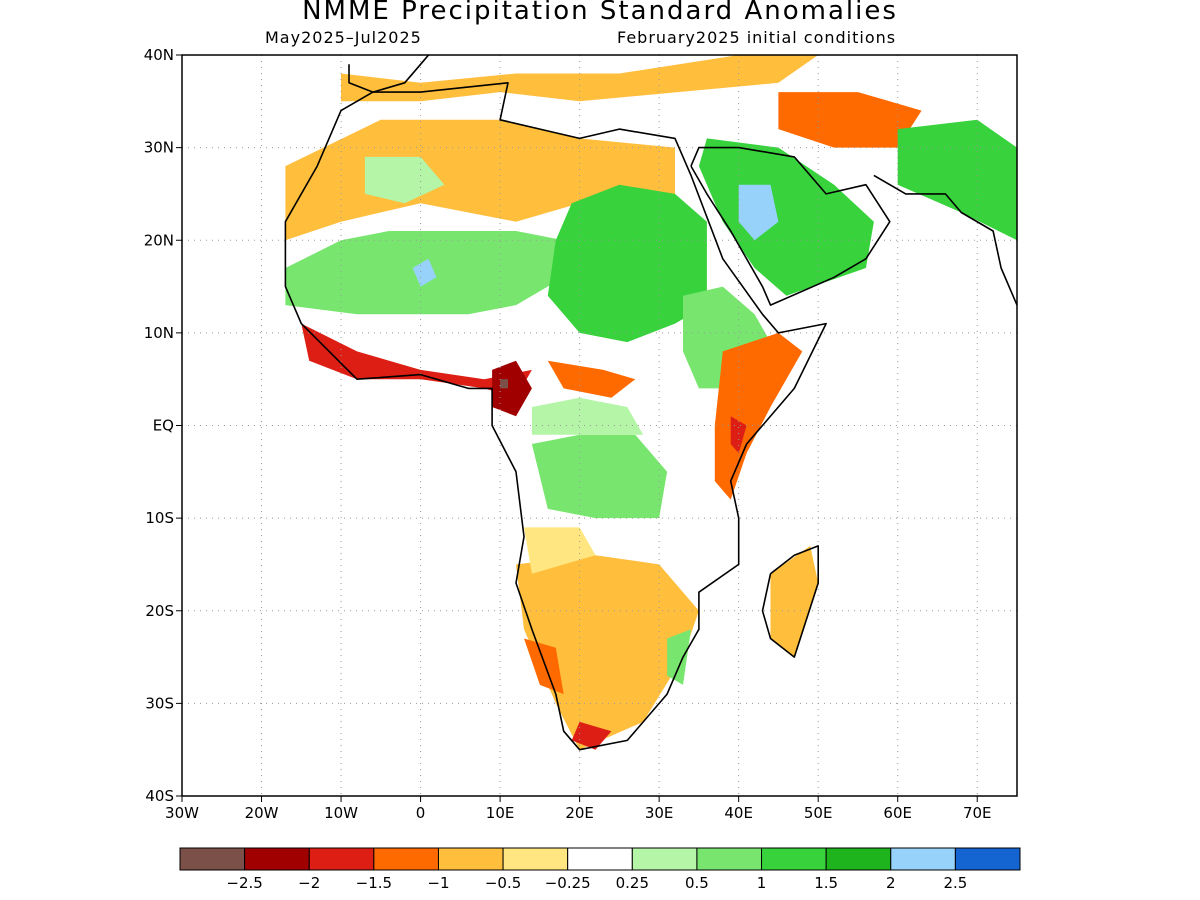  What do you see at coordinates (600, 13) in the screenshot?
I see `map-title: NMME Precipitation Standard Anomalies` at bounding box center [600, 13].